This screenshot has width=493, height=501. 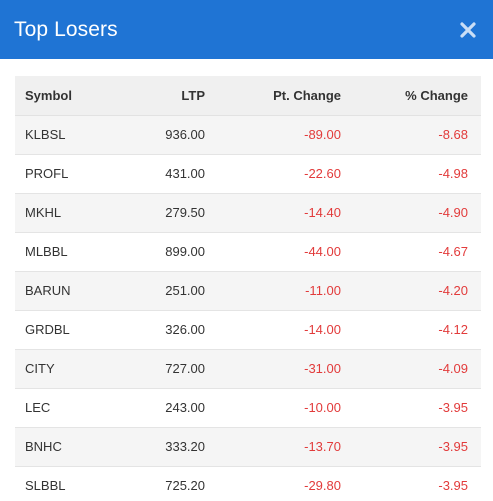 I want to click on ltp-cell: 279.50, so click(x=185, y=212).